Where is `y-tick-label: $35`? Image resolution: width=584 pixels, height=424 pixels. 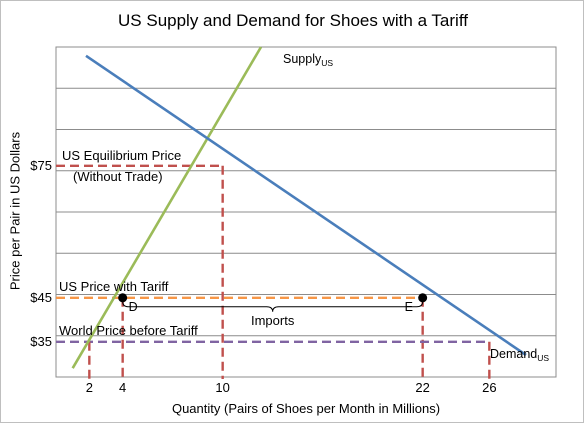
y-tick-label: $35 is located at coordinates (41, 341).